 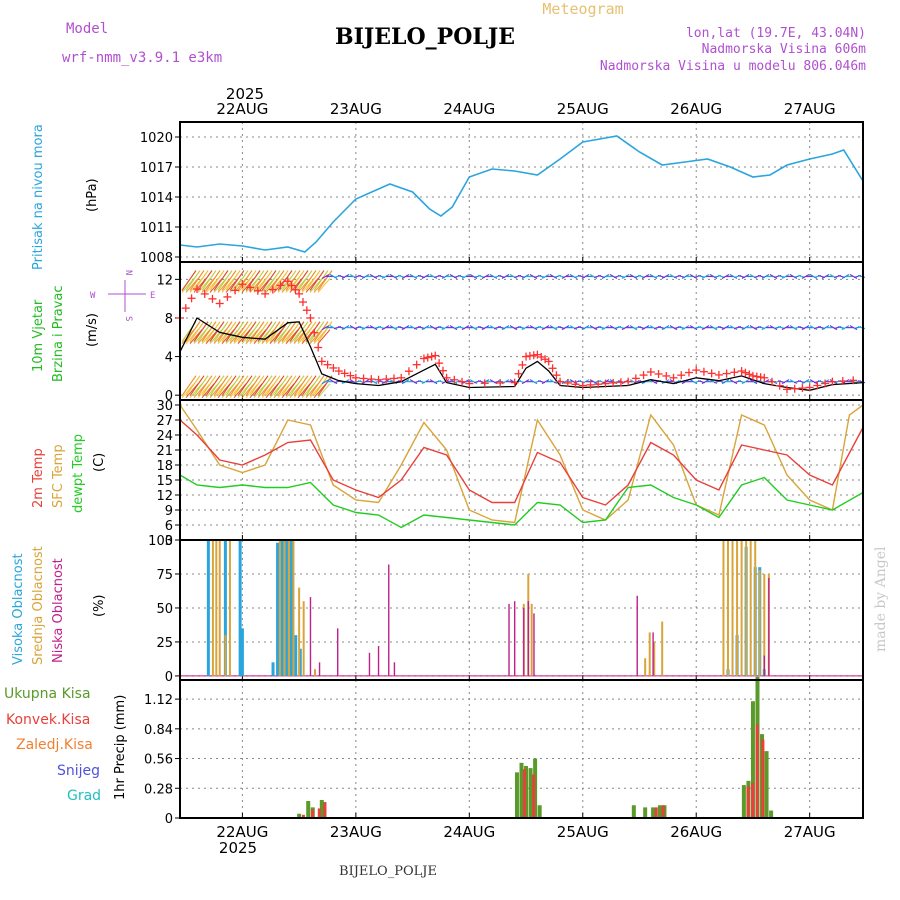 What do you see at coordinates (164, 406) in the screenshot?
I see `y-tick-label: 30` at bounding box center [164, 406].